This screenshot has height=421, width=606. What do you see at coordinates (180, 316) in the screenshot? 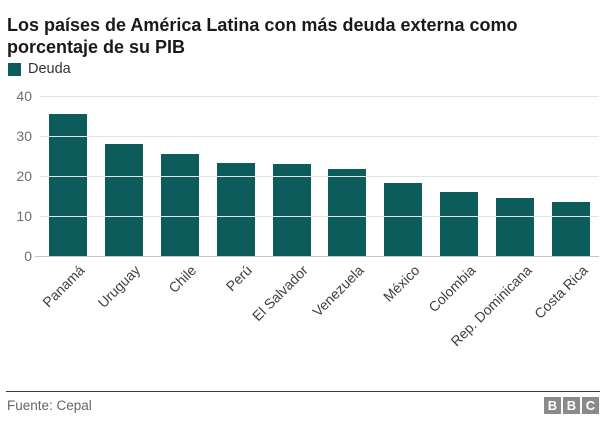
I see `x-label-slot: Chile` at bounding box center [180, 316].